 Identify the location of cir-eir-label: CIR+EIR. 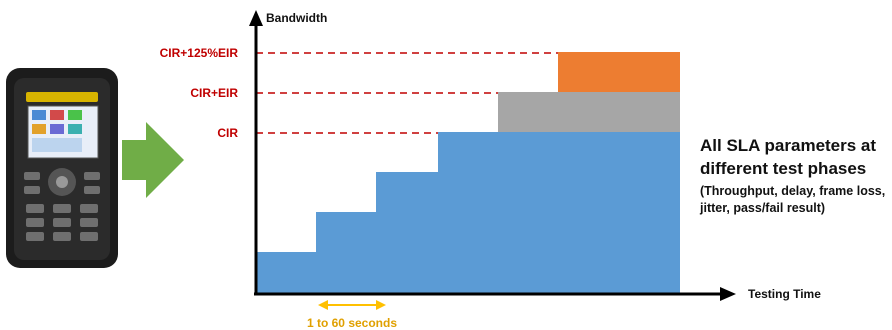
(214, 93).